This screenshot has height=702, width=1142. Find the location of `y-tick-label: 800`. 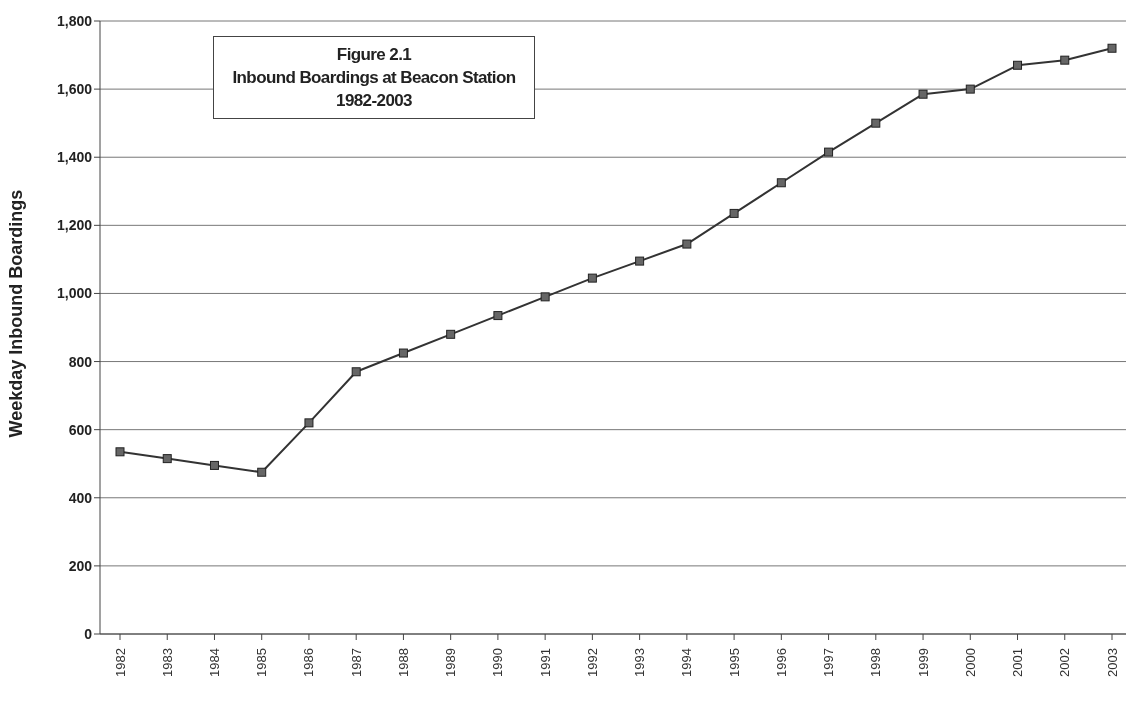

y-tick-label: 800 is located at coordinates (80, 361).